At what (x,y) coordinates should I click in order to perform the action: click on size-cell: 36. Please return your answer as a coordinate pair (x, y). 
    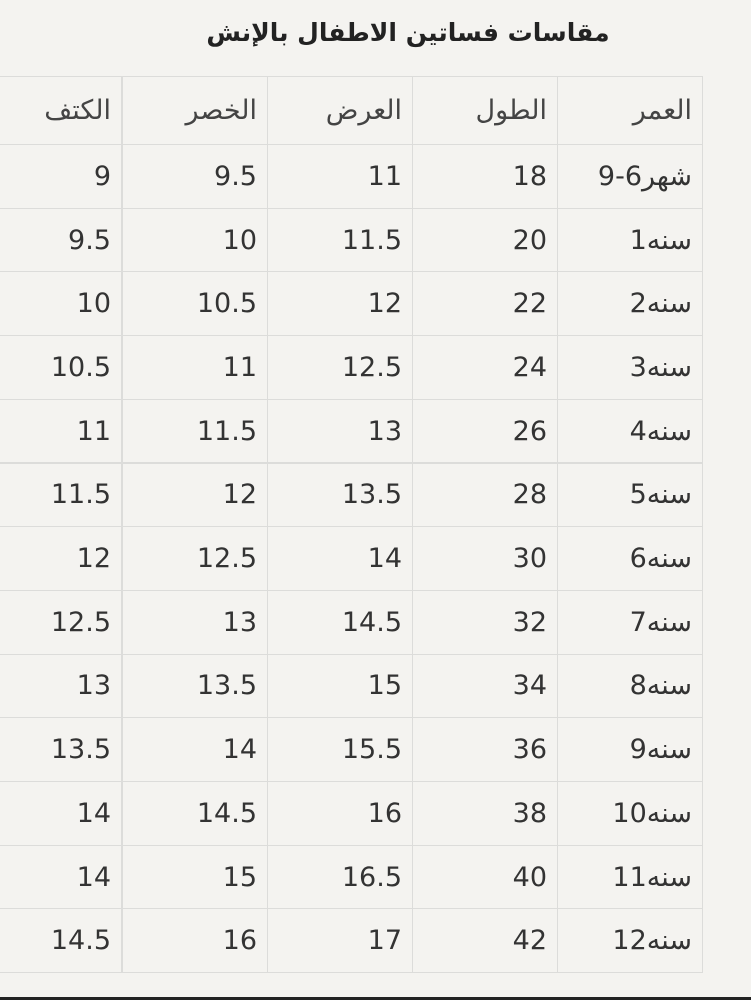
    Looking at the image, I should click on (485, 749).